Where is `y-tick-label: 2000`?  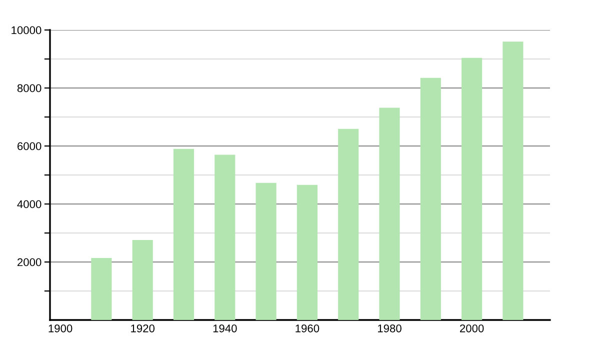
y-tick-label: 2000 is located at coordinates (30, 262).